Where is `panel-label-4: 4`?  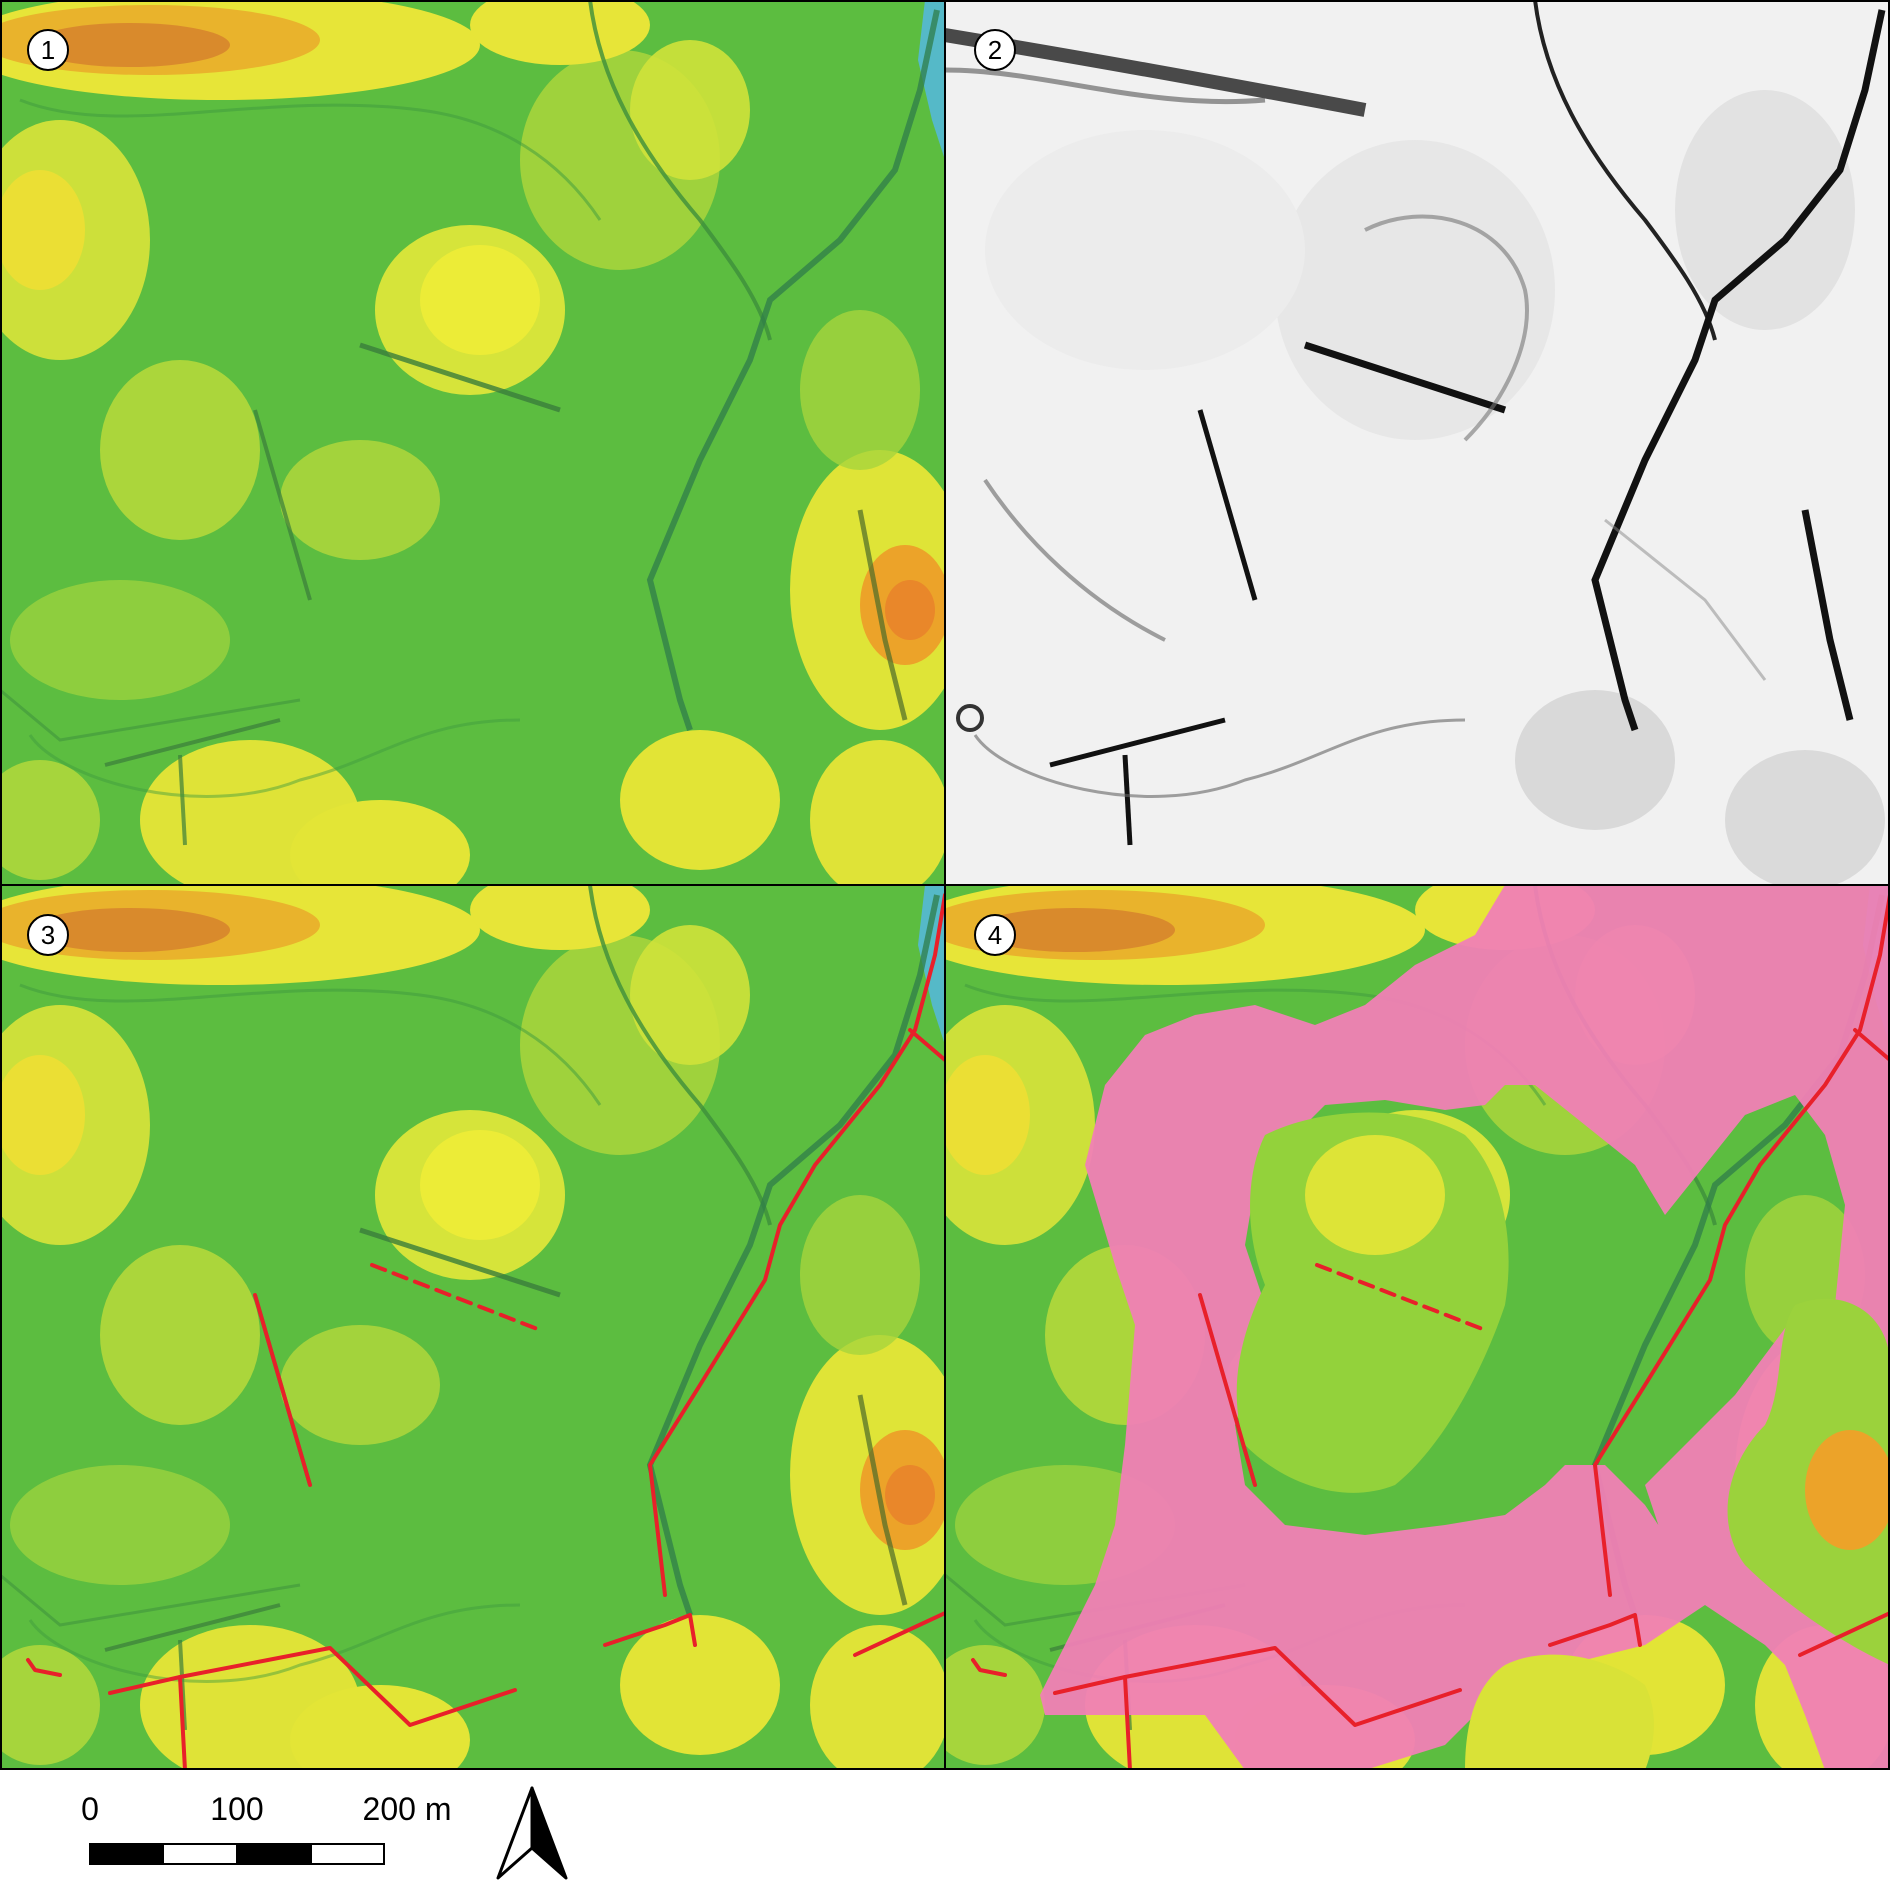 panel-label-4: 4 is located at coordinates (995, 935).